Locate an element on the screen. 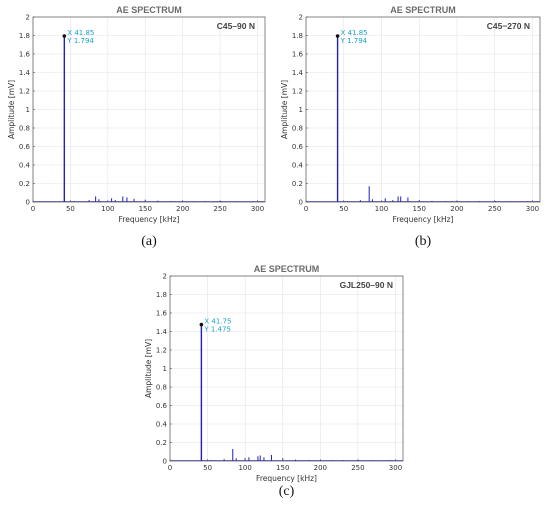 The width and height of the screenshot is (550, 511). specimen-label: C45−270 N is located at coordinates (508, 26).